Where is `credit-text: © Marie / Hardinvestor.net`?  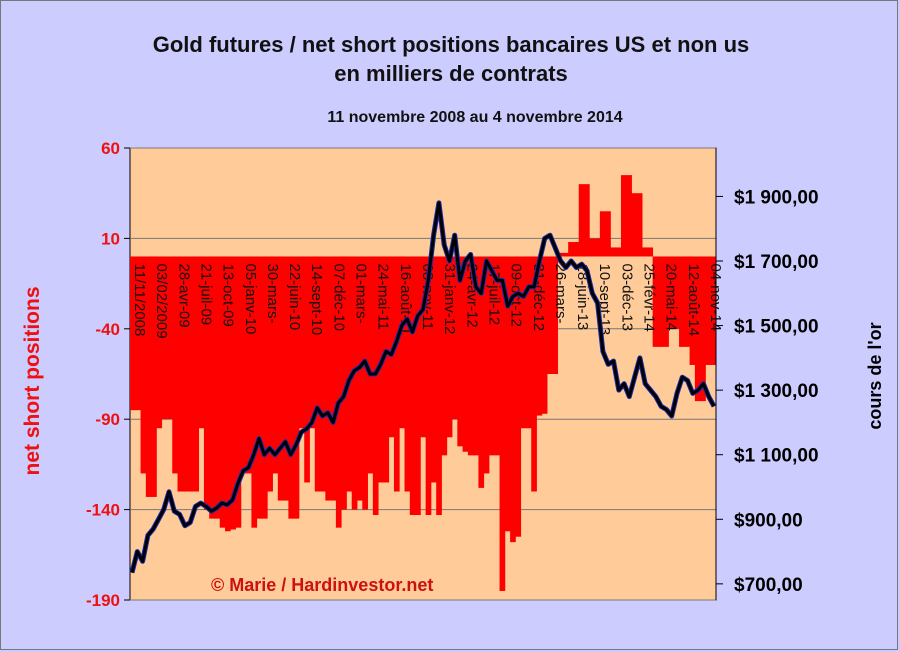
credit-text: © Marie / Hardinvestor.net is located at coordinates (322, 585).